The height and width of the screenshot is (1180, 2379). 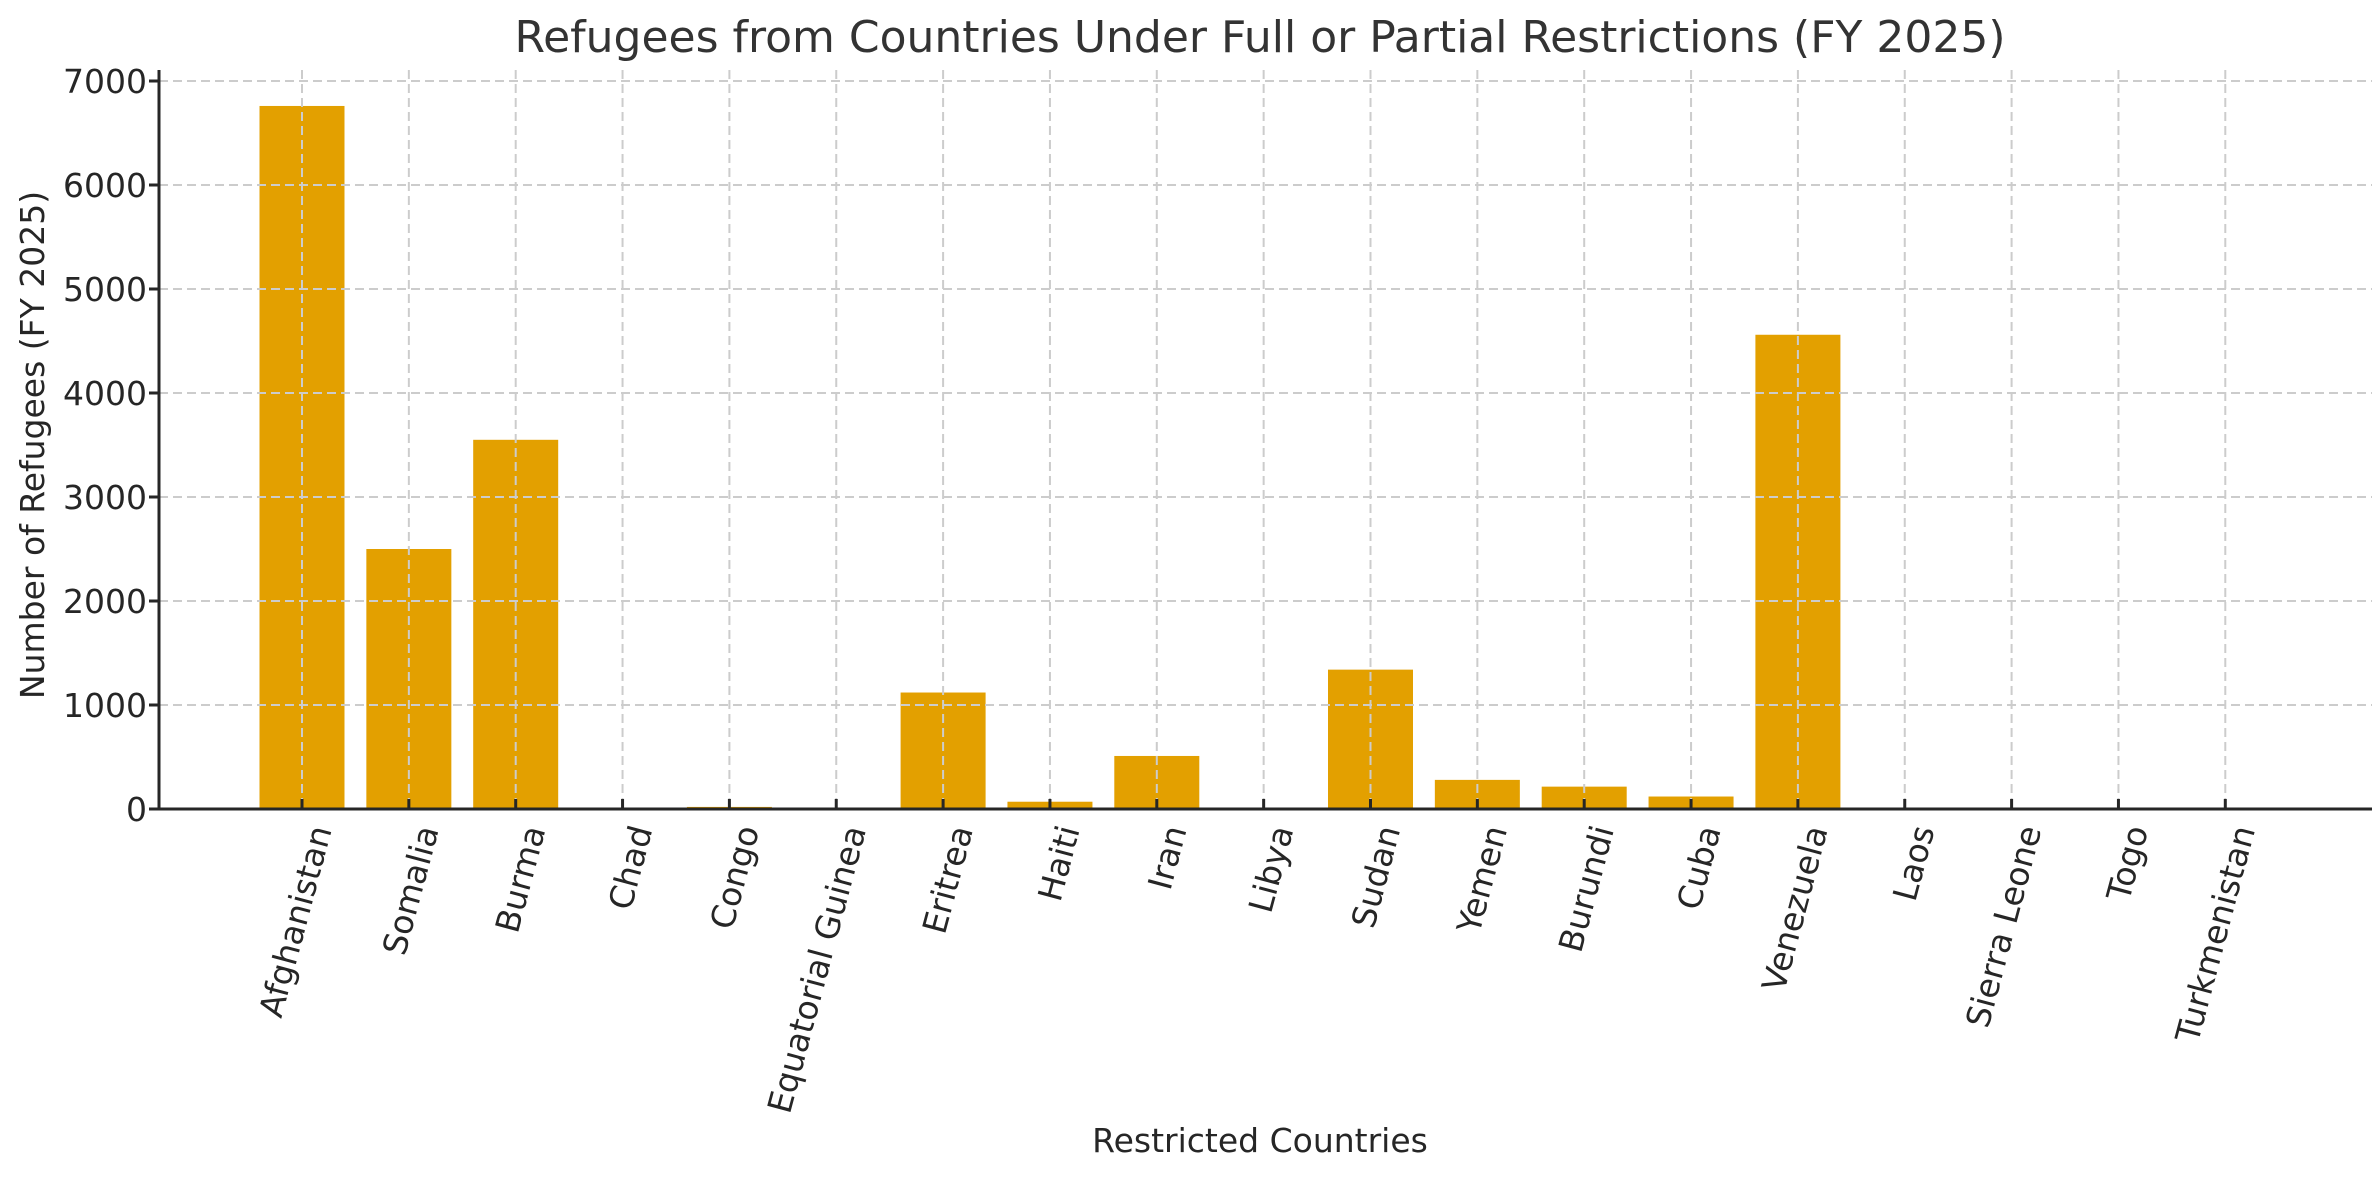 I want to click on x-tick-label: Cuba, so click(x=1699, y=867).